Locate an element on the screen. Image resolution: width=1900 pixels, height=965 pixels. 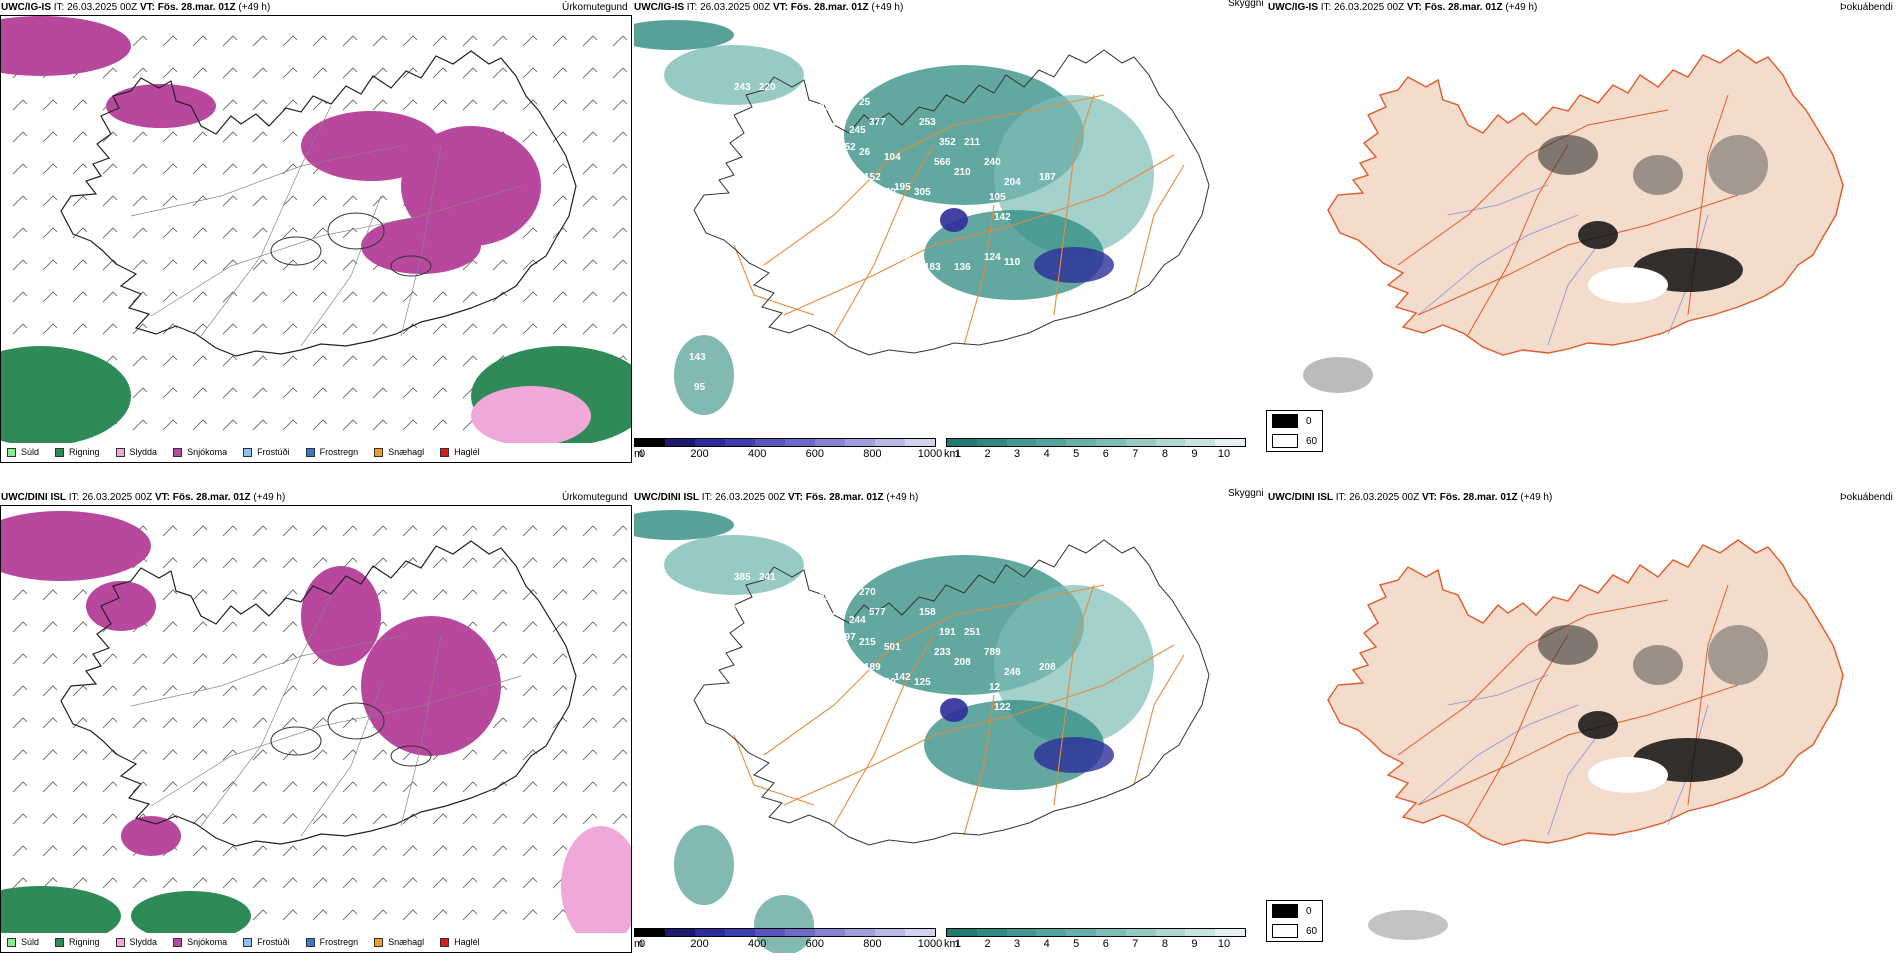
vt-value: Fös. 28.mar. 01Z is located at coordinates (829, 7).